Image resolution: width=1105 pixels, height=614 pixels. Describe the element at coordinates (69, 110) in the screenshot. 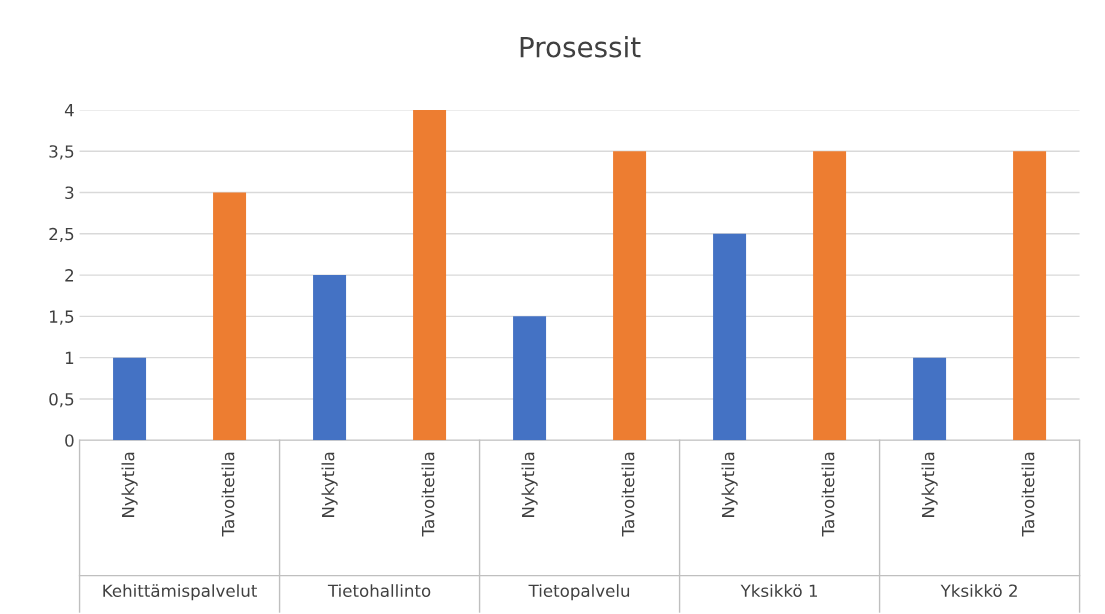

I see `y-tick-label: 4` at that location.